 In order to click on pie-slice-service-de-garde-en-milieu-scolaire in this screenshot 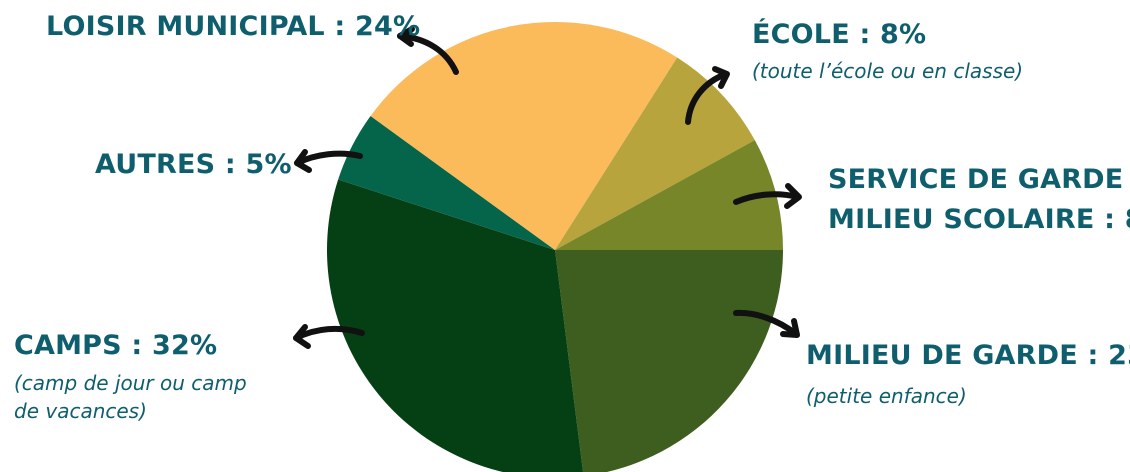, I will do `click(669, 195)`.